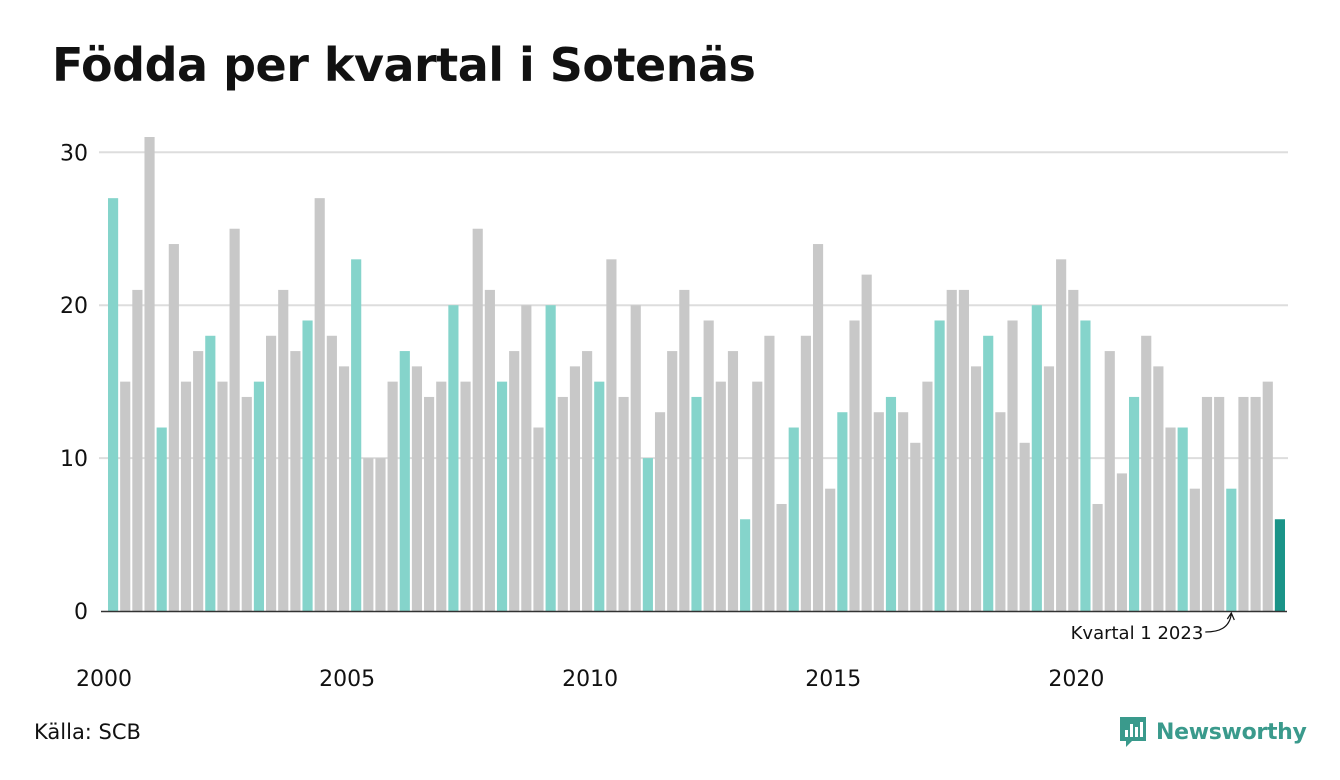 The height and width of the screenshot is (780, 1340). What do you see at coordinates (404, 65) in the screenshot?
I see `chart-title: Födda per kvartal i Sotenäs` at bounding box center [404, 65].